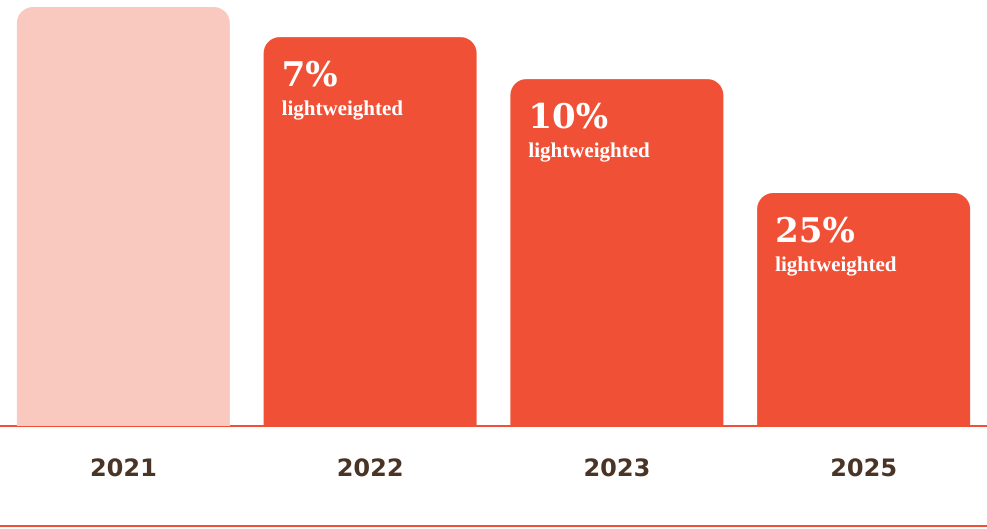  Describe the element at coordinates (370, 468) in the screenshot. I see `x-tick-label: 2022` at that location.